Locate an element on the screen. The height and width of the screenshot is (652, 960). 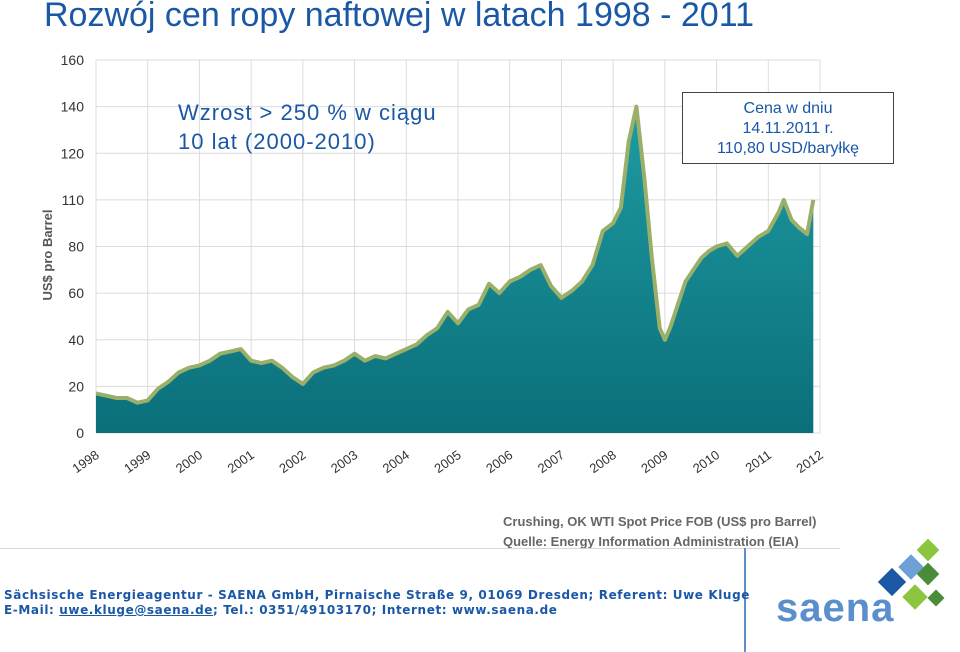
x-tick-label: 2001 is located at coordinates (241, 461).